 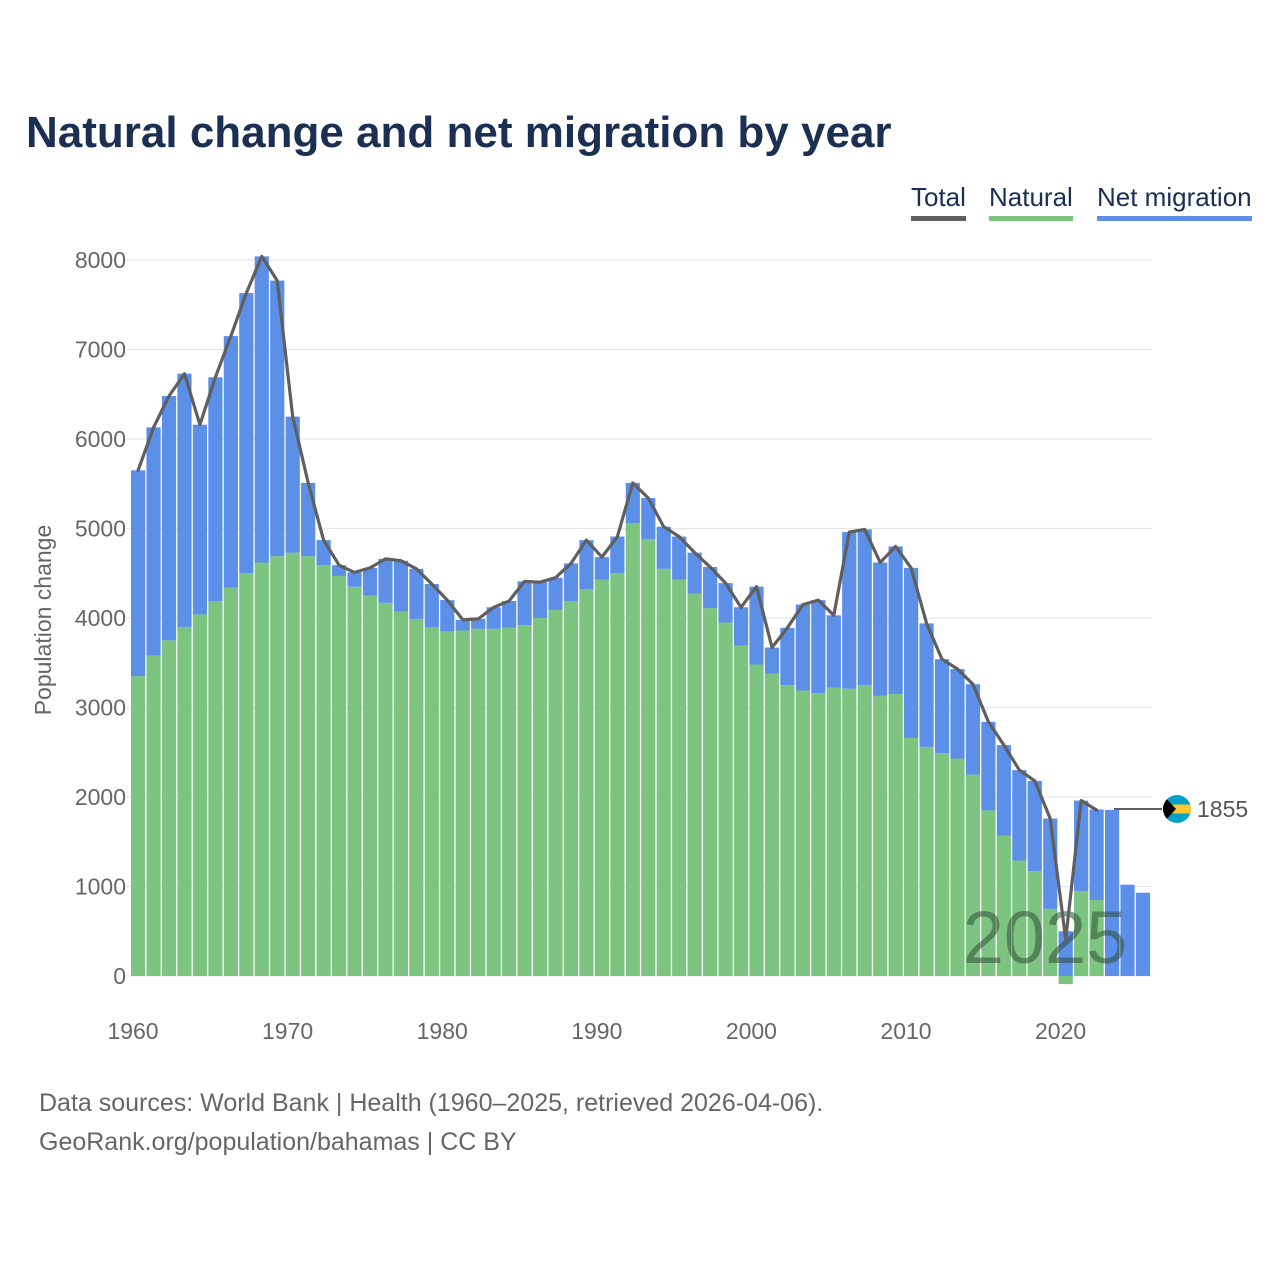 What do you see at coordinates (1060, 1031) in the screenshot?
I see `x-tick-label: 2020` at bounding box center [1060, 1031].